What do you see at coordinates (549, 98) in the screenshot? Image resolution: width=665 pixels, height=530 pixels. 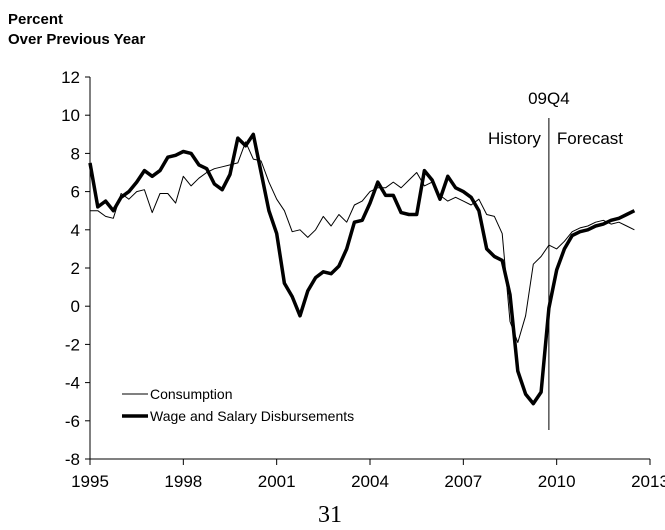 I see `forecast-label: 09Q4` at bounding box center [549, 98].